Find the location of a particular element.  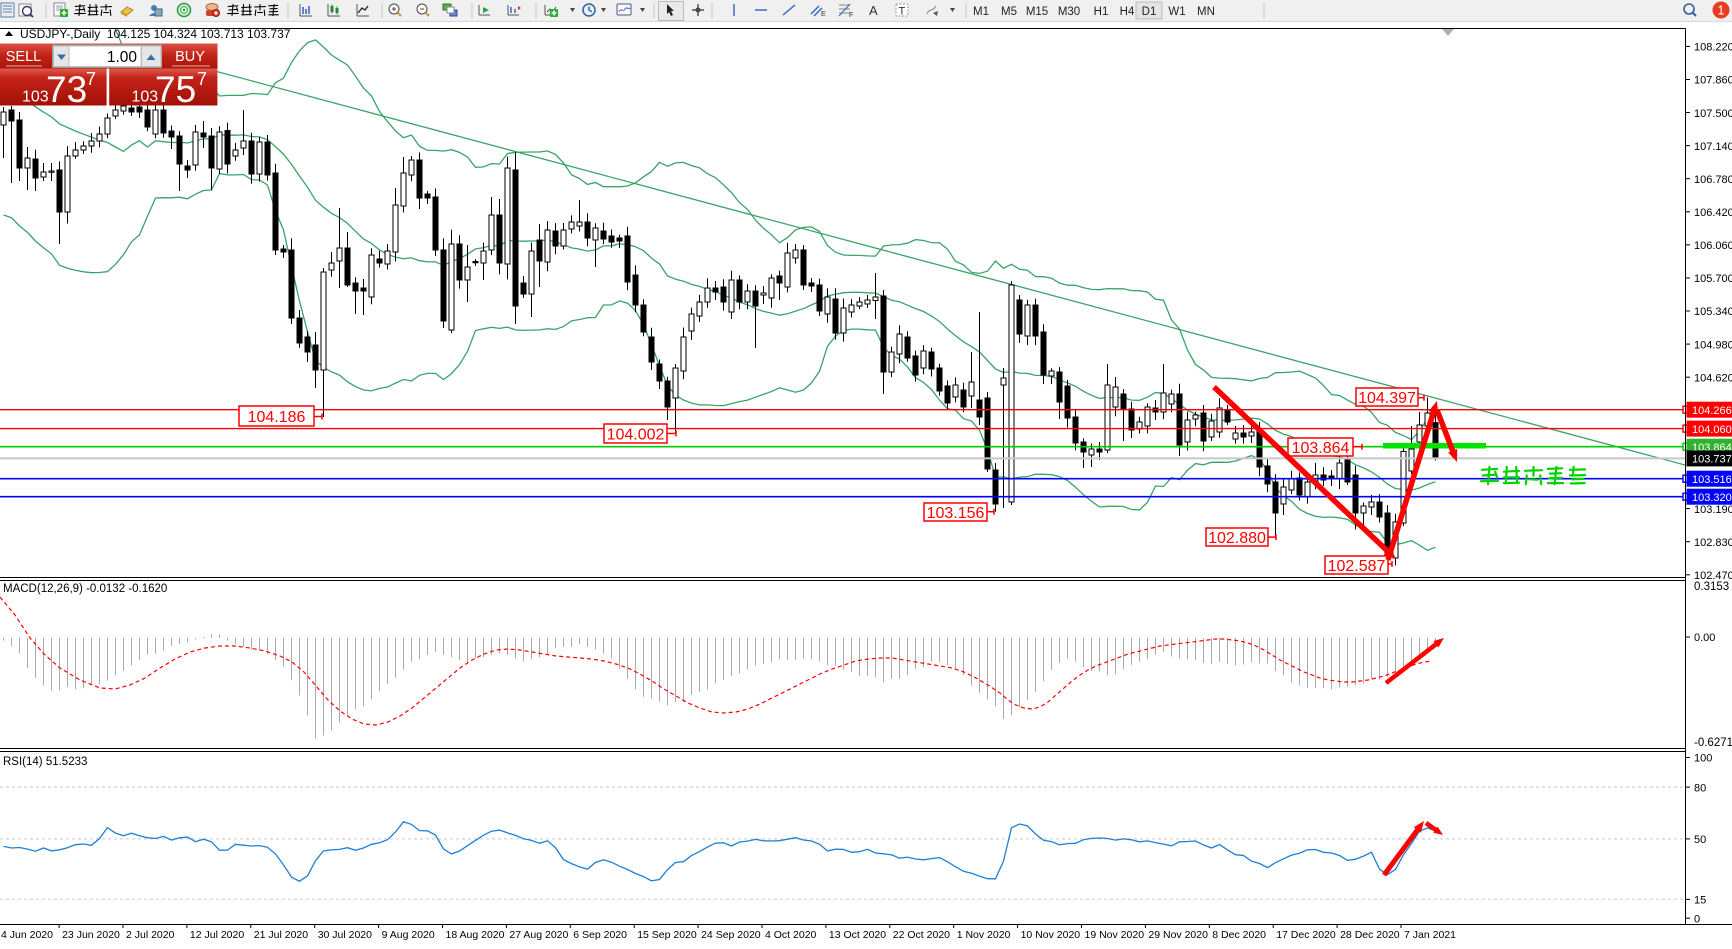

svg-text: 0 is located at coordinates (1697, 919).